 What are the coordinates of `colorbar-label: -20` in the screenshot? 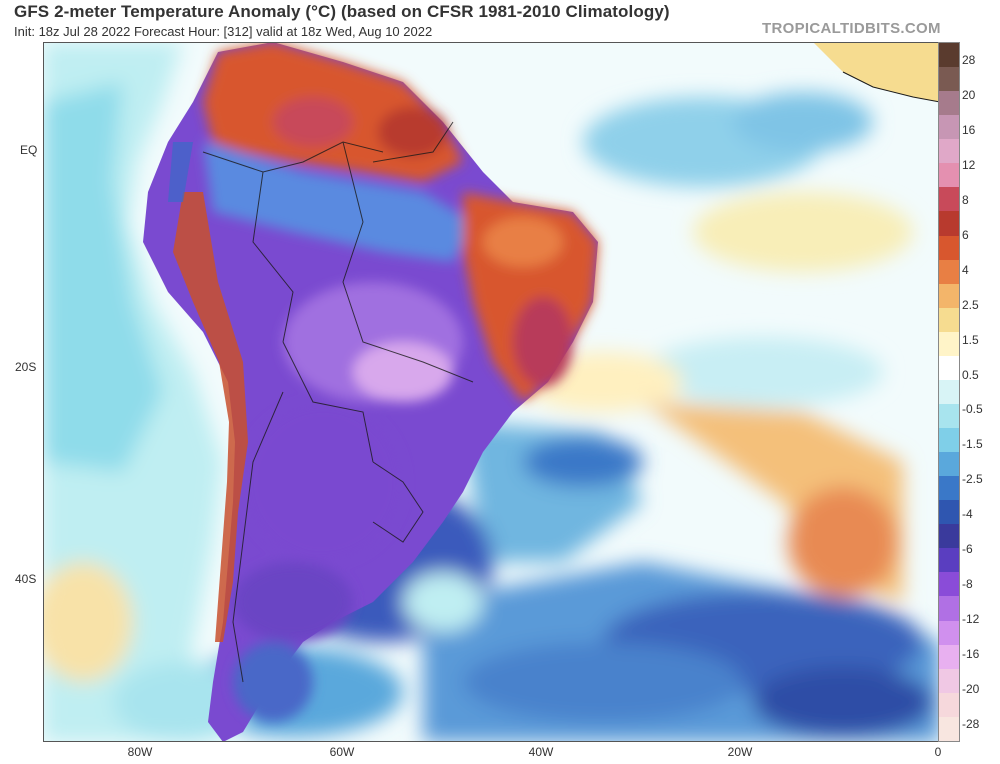 It's located at (971, 689).